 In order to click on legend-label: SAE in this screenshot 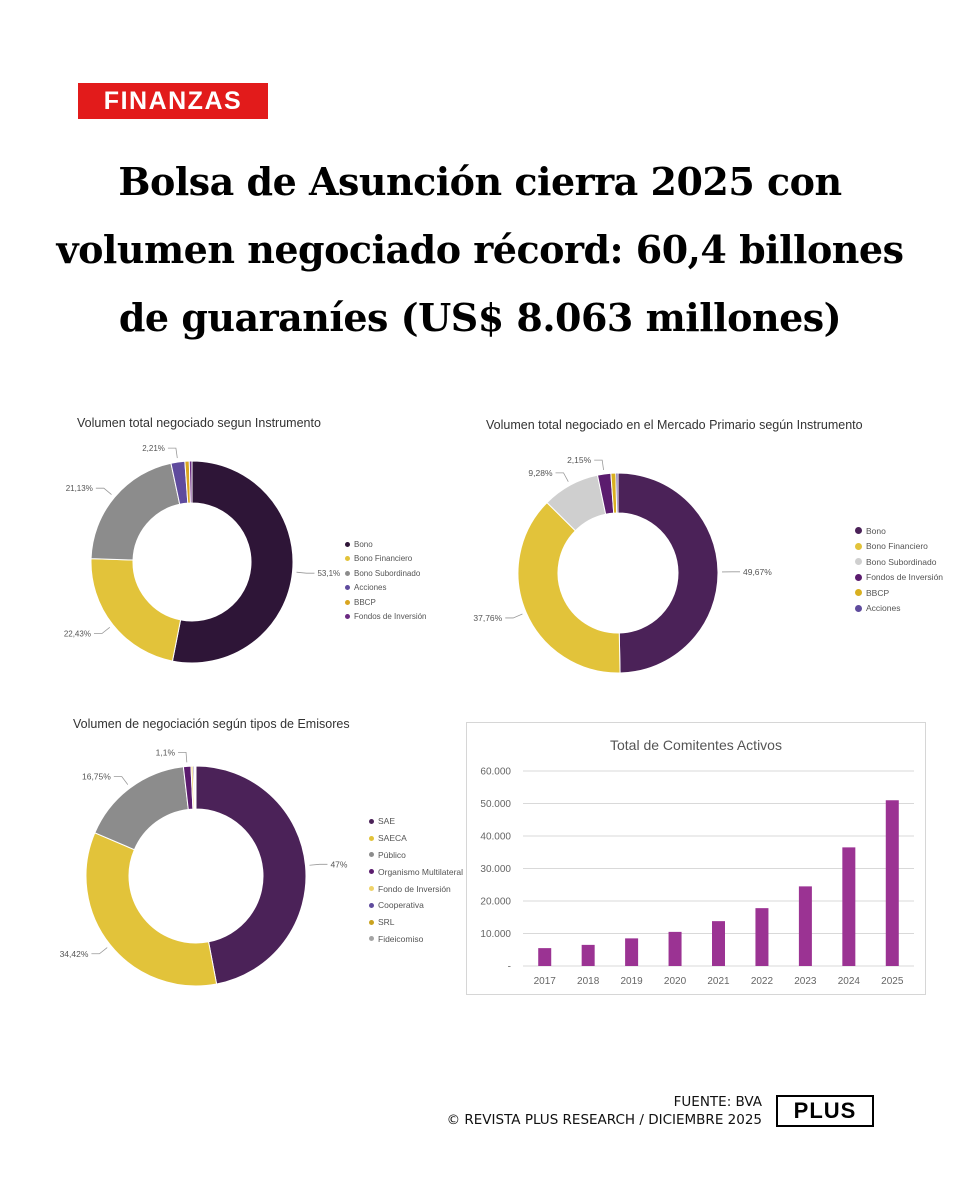, I will do `click(387, 821)`.